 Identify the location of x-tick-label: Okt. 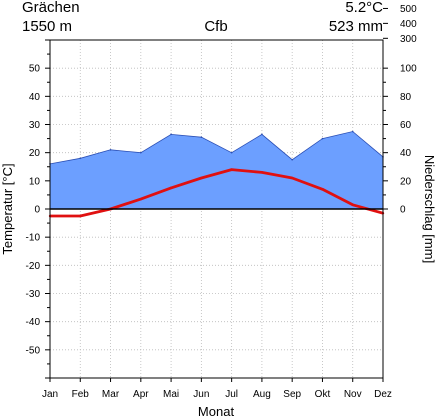
(323, 394).